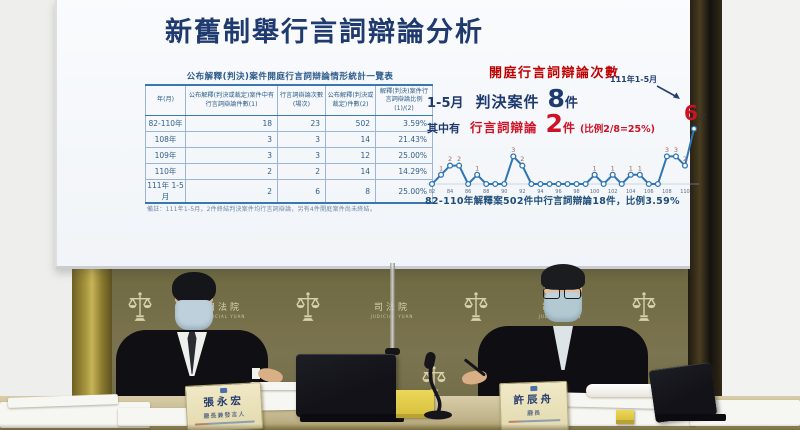  What do you see at coordinates (631, 192) in the screenshot?
I see `svg-text: 104` at bounding box center [631, 192].